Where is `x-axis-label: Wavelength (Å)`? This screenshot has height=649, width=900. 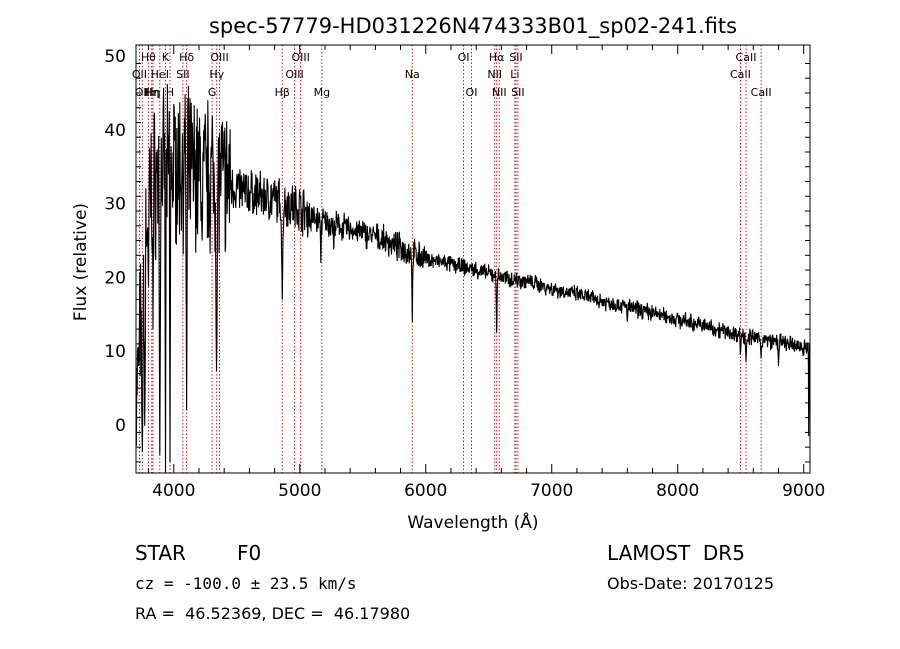
x-axis-label: Wavelength (Å) is located at coordinates (472, 522).